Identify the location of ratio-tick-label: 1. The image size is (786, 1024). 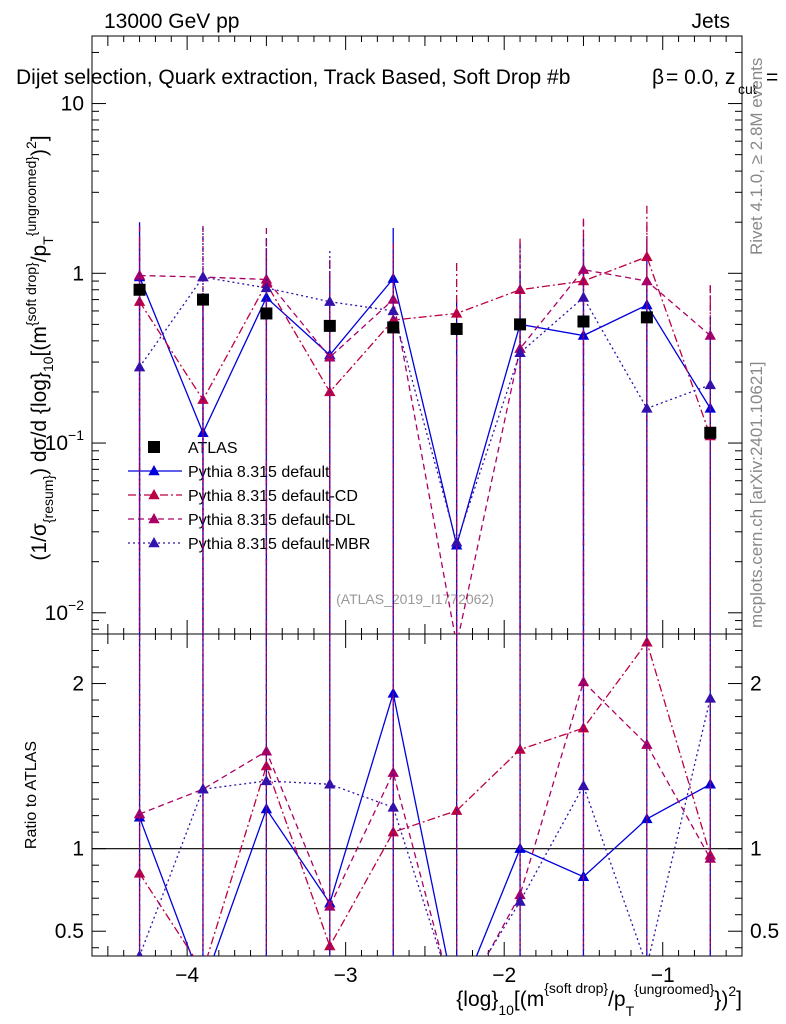
(78, 849).